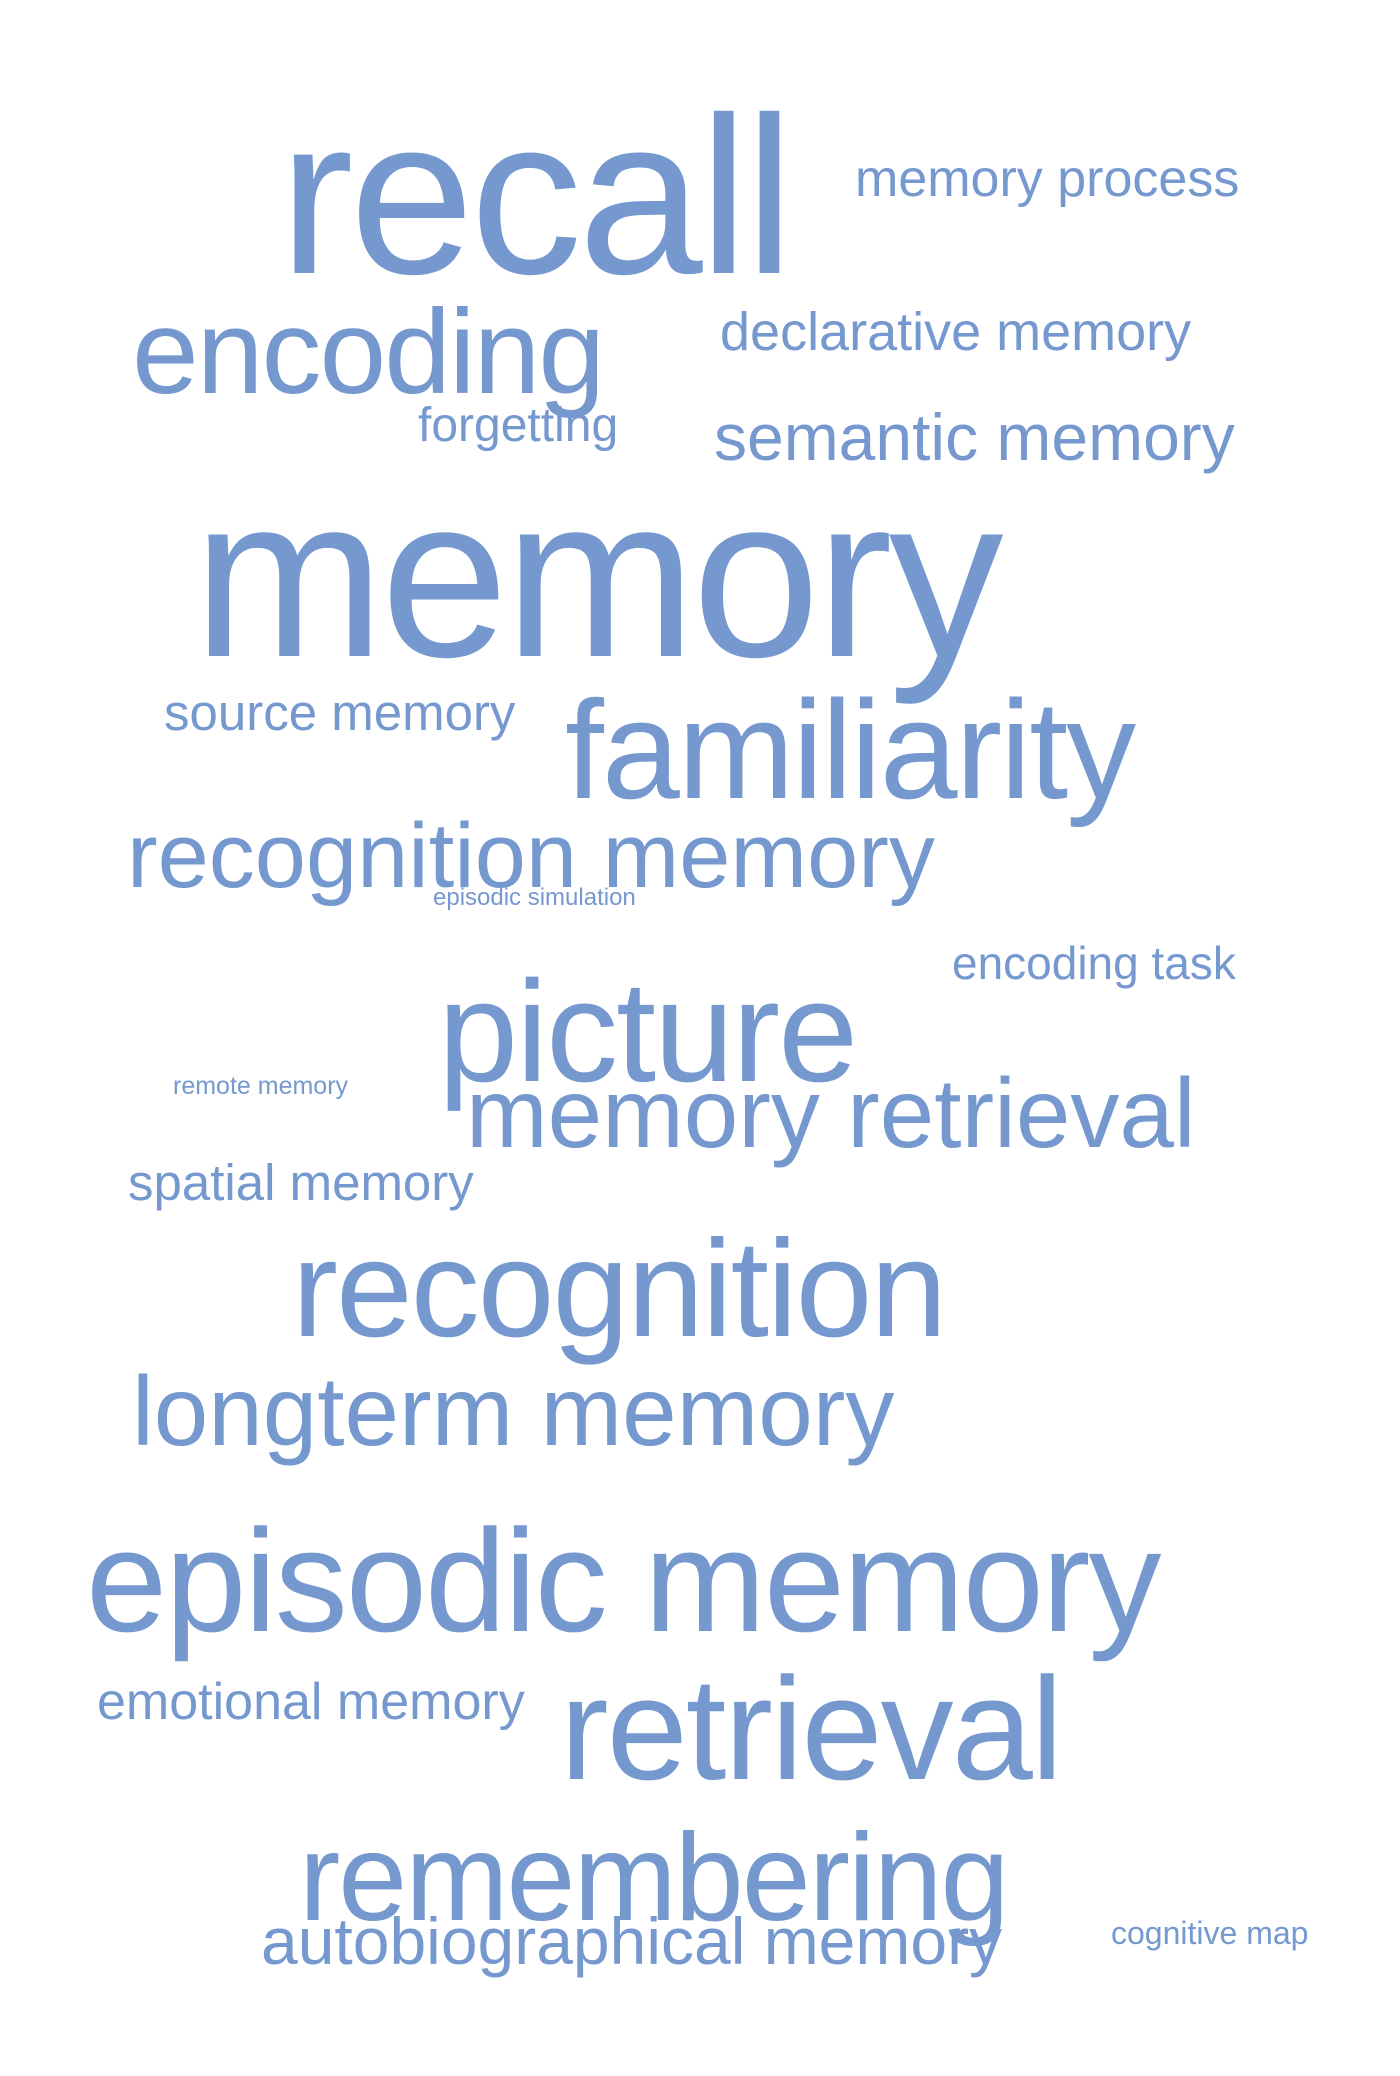  Describe the element at coordinates (518, 425) in the screenshot. I see `word-forgetting: forgetting` at that location.